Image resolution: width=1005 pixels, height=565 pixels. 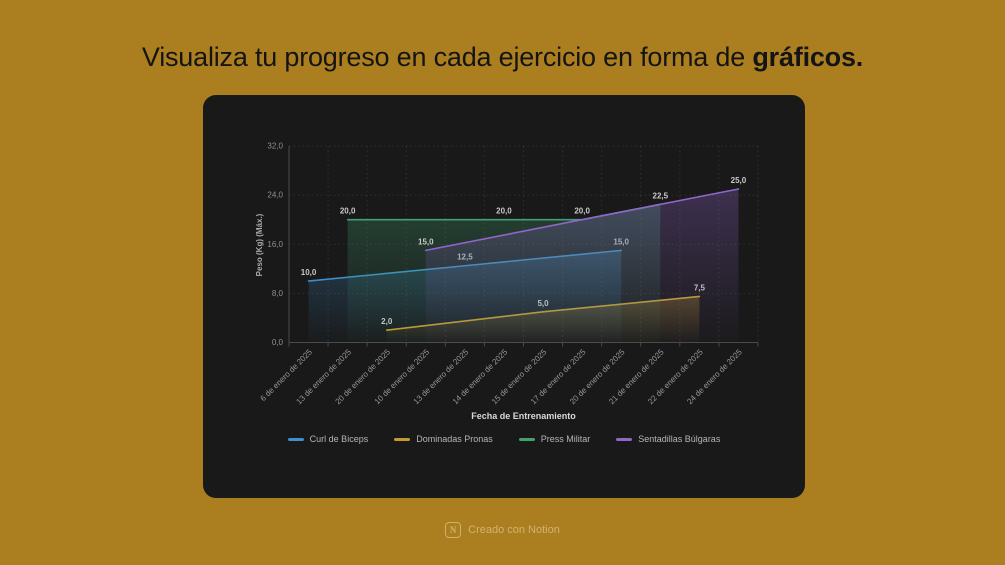 What do you see at coordinates (582, 265) in the screenshot?
I see `series-area-sentadillas-bulgaras` at bounding box center [582, 265].